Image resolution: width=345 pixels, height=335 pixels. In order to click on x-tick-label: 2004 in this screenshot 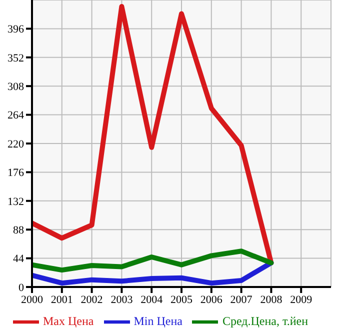, I will do `click(152, 300)`.